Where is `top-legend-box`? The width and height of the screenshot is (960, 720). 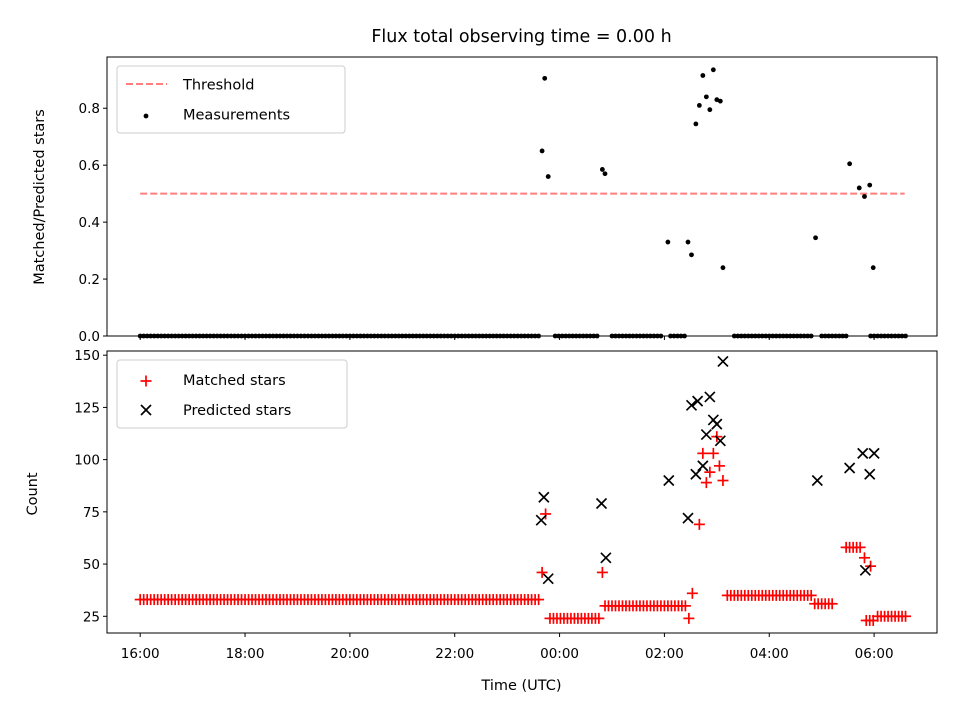 top-legend-box is located at coordinates (231, 99).